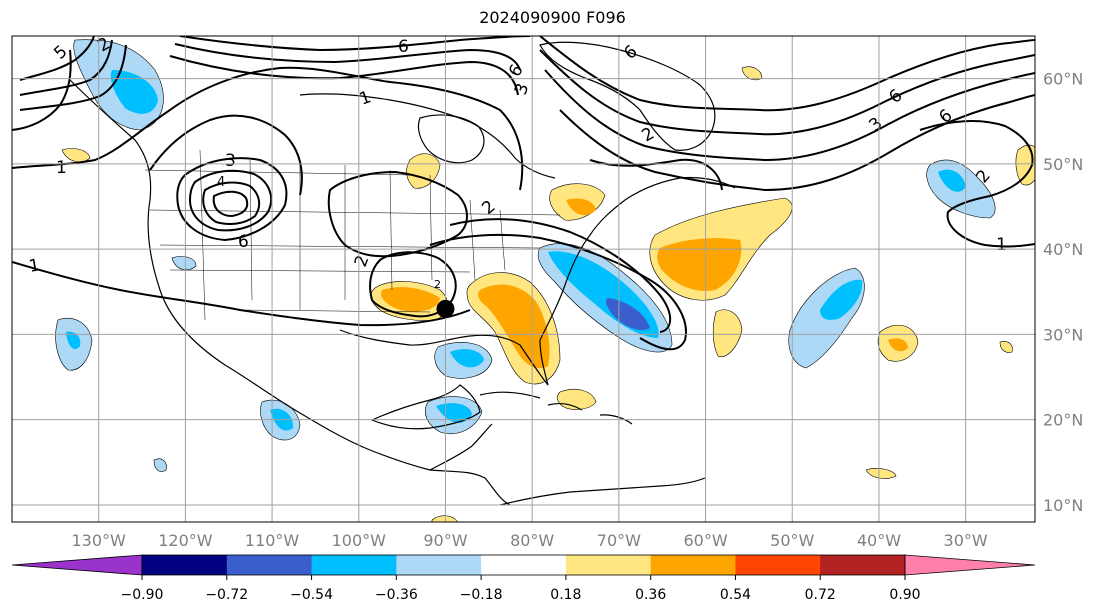  I want to click on contour-4-low, so click(230, 200).